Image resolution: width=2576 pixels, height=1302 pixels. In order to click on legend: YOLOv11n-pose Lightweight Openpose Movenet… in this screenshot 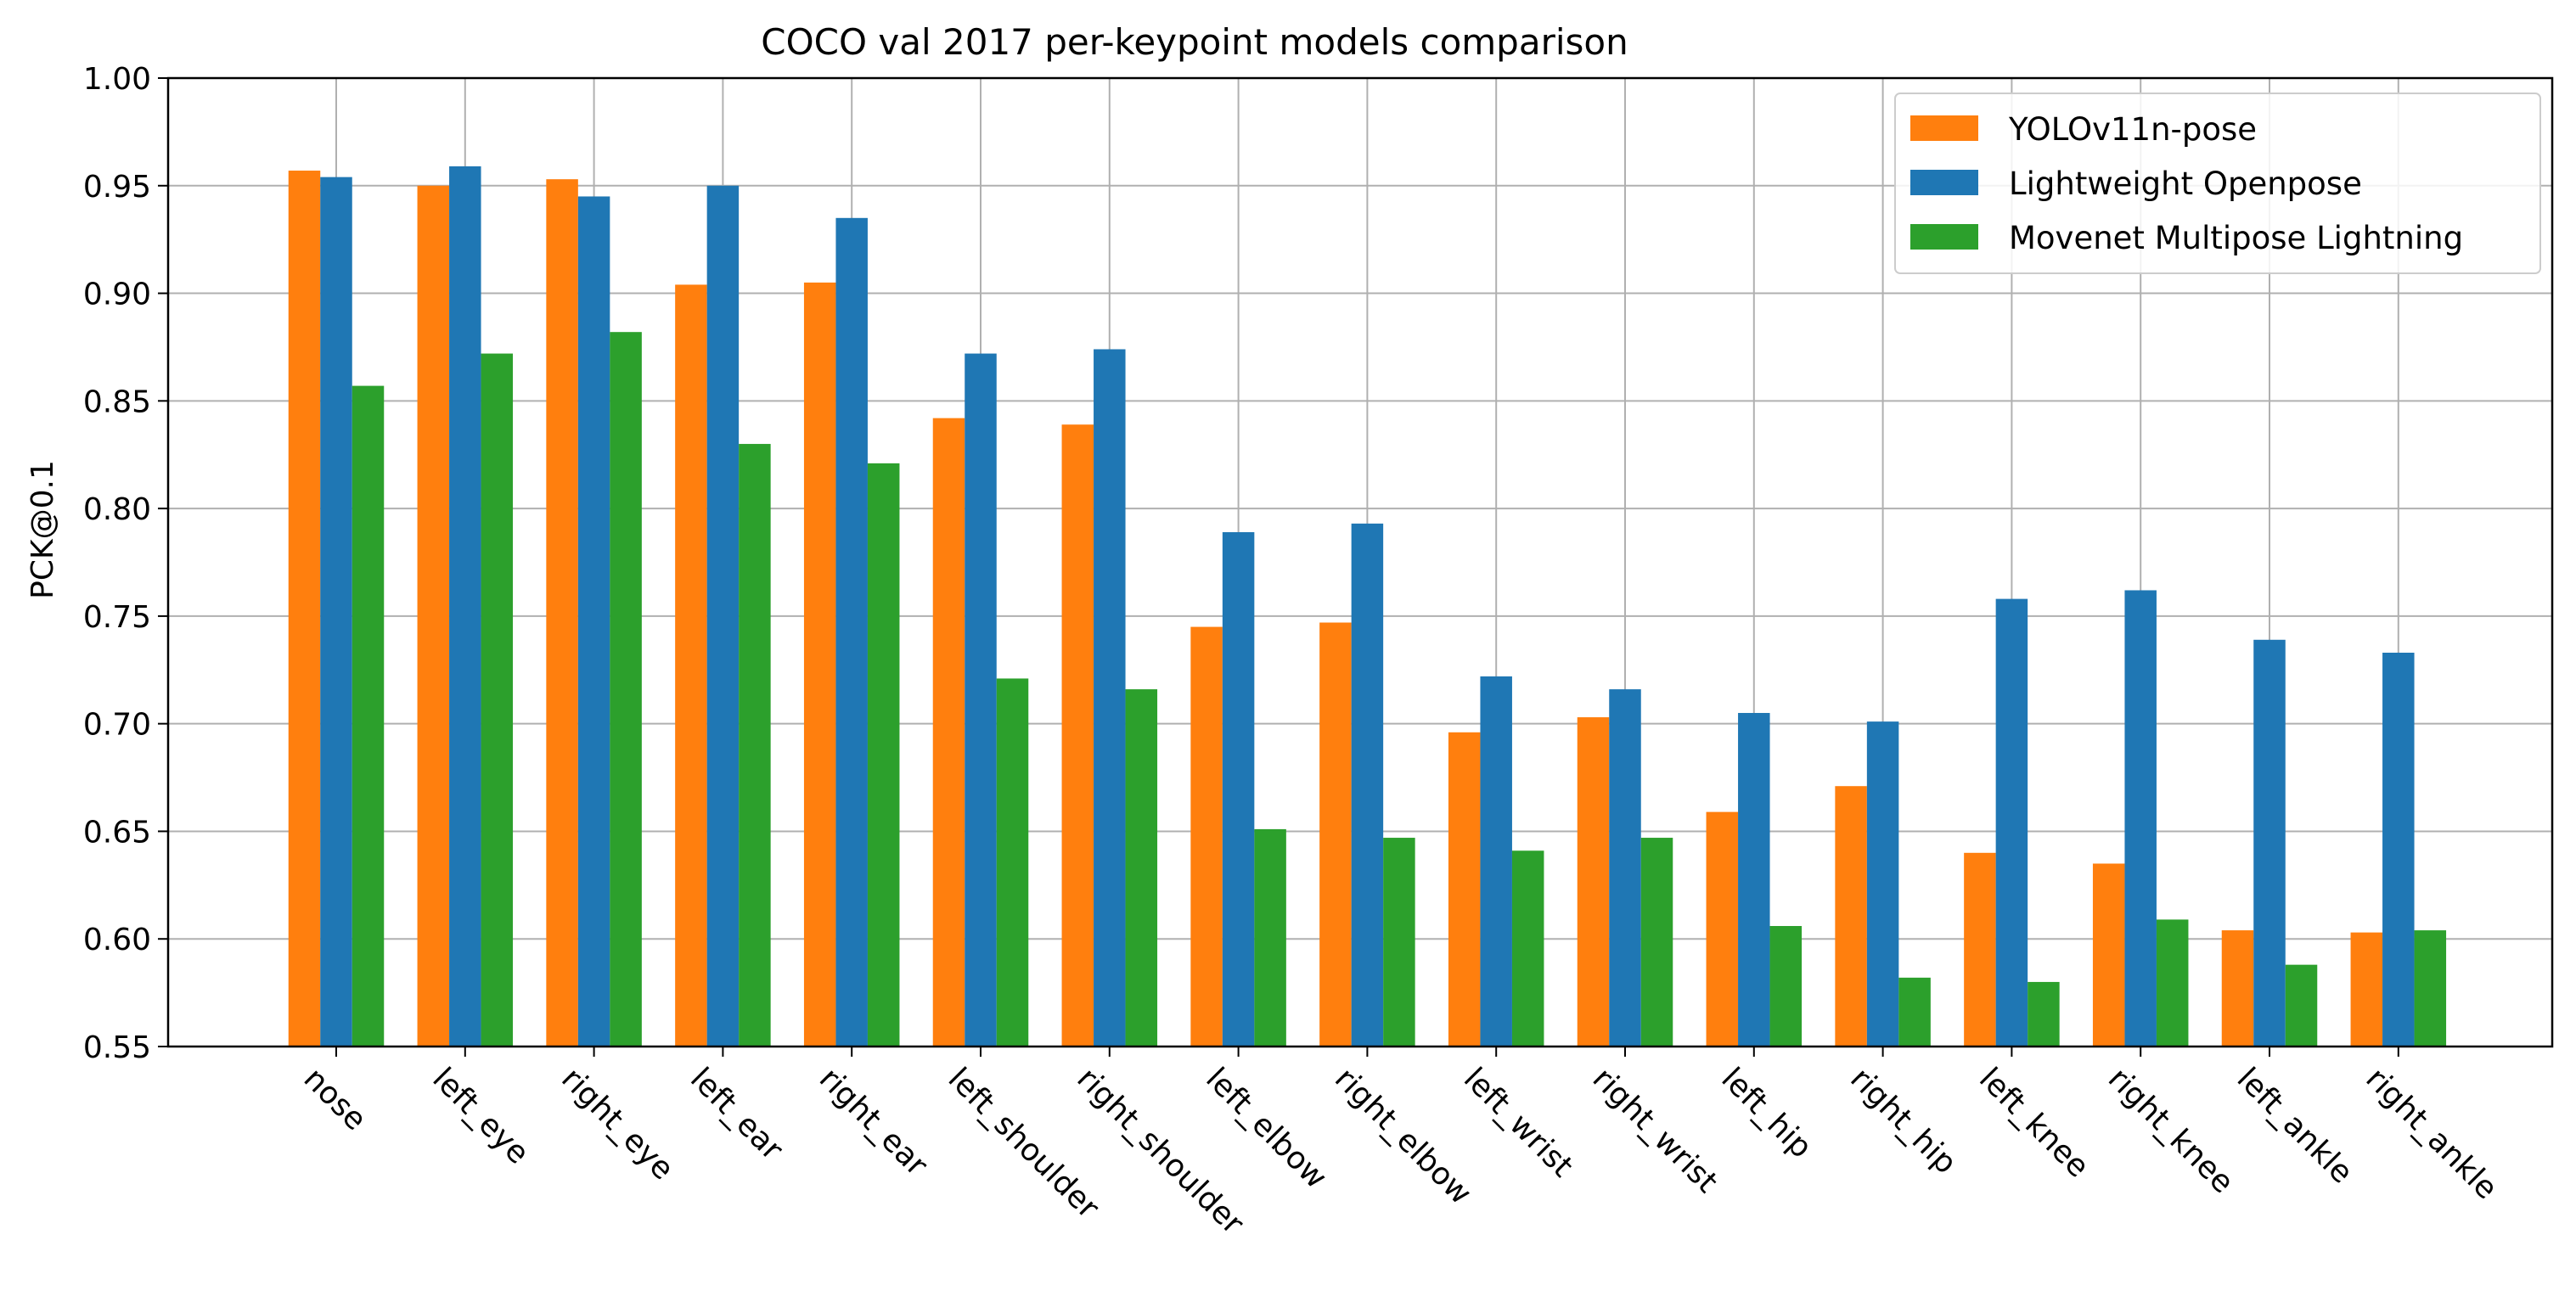, I will do `click(2217, 183)`.